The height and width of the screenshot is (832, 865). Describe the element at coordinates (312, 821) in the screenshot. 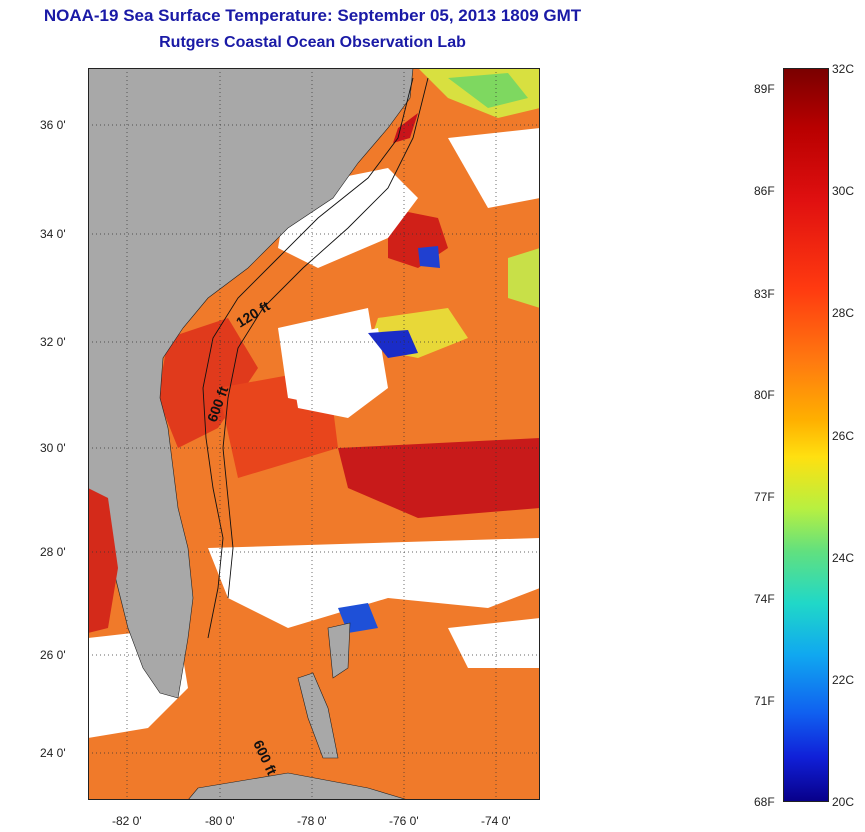

I see `longitude-label: -78 0'` at that location.